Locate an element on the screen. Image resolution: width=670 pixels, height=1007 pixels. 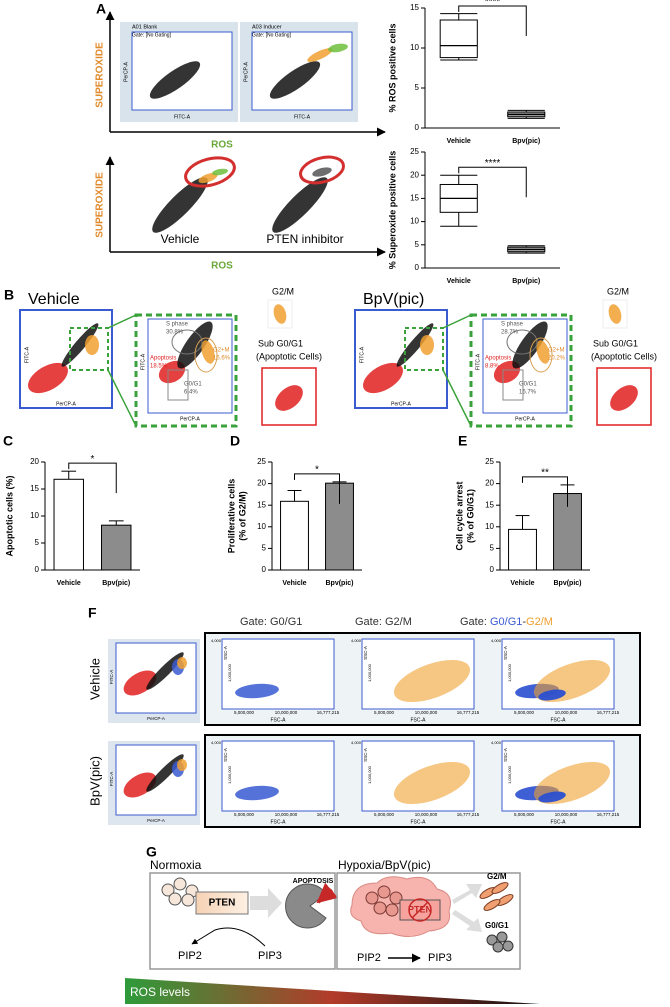
panel-letter: G is located at coordinates (151, 852).